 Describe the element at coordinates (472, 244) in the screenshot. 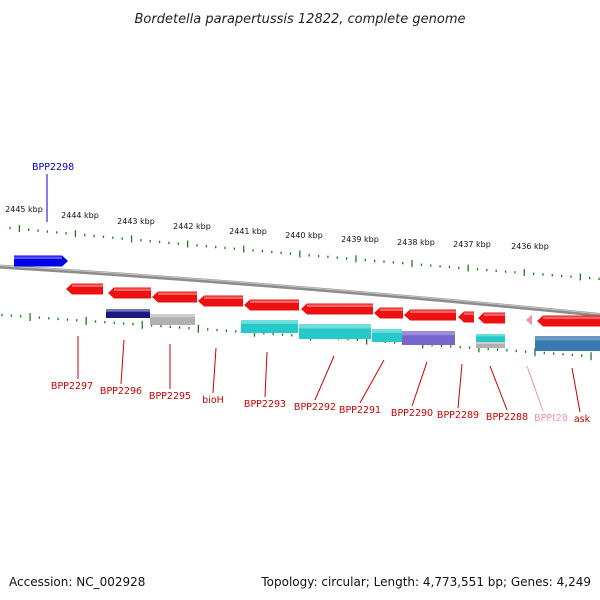

I see `kbp-label: 2437 kbp` at that location.